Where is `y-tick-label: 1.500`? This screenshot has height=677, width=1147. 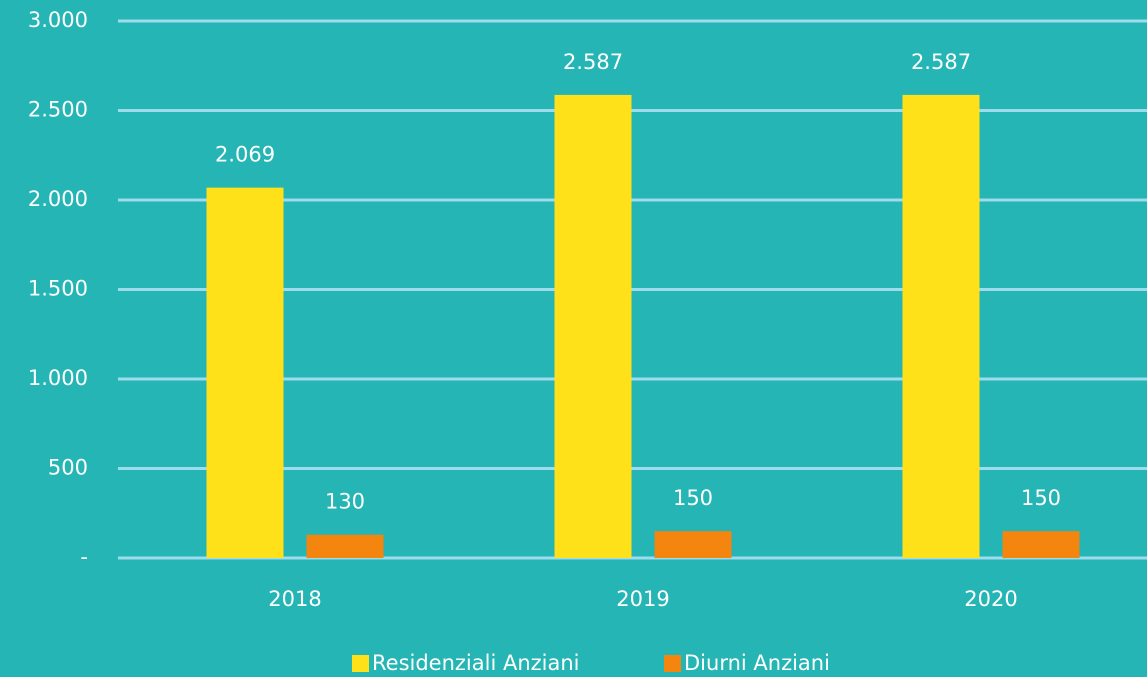 y-tick-label: 1.500 is located at coordinates (58, 289).